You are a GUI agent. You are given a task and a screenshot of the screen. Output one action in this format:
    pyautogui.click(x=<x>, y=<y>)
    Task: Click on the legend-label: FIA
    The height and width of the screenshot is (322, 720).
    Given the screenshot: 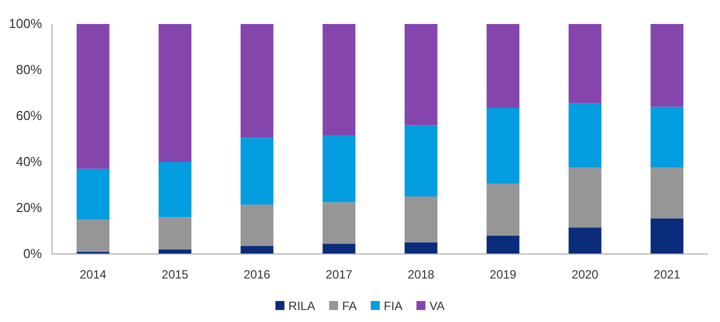 What is the action you would take?
    pyautogui.click(x=393, y=306)
    